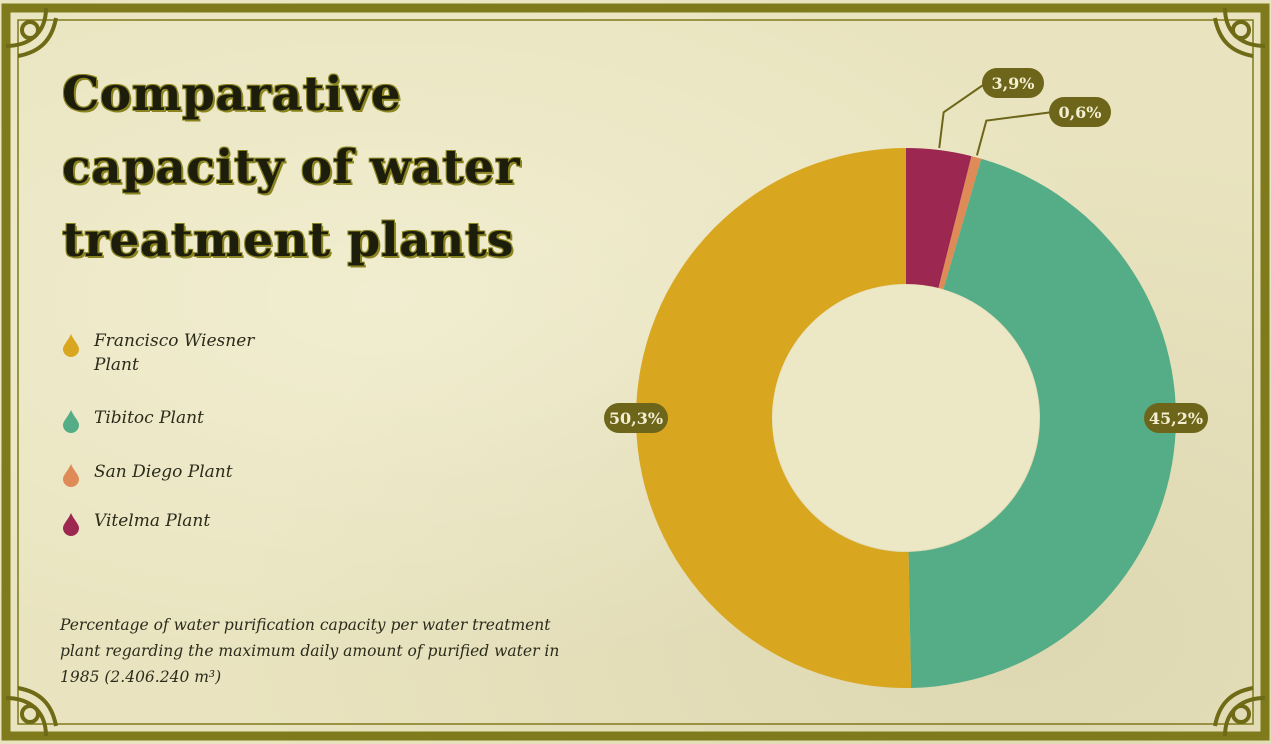 The width and height of the screenshot is (1271, 744). Describe the element at coordinates (288, 240) in the screenshot. I see `title-line-3: treatment plants` at that location.